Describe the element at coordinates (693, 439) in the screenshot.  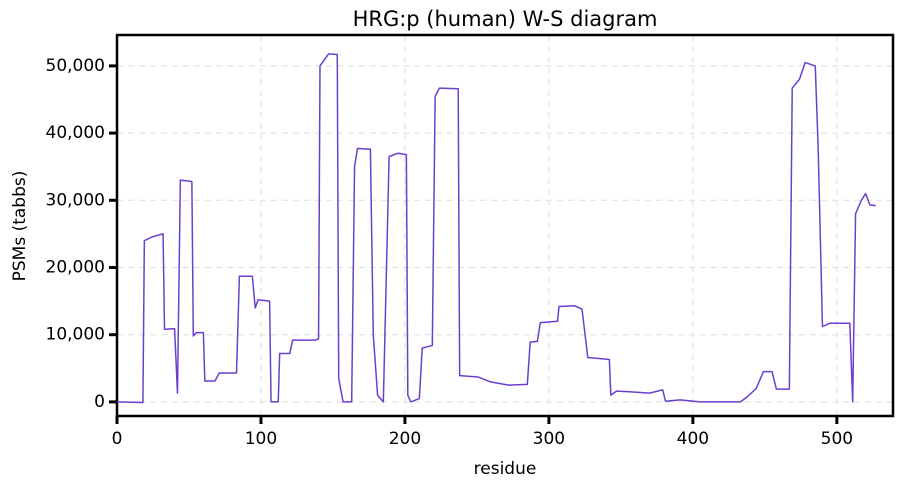
I see `x-tick-label: 400` at that location.